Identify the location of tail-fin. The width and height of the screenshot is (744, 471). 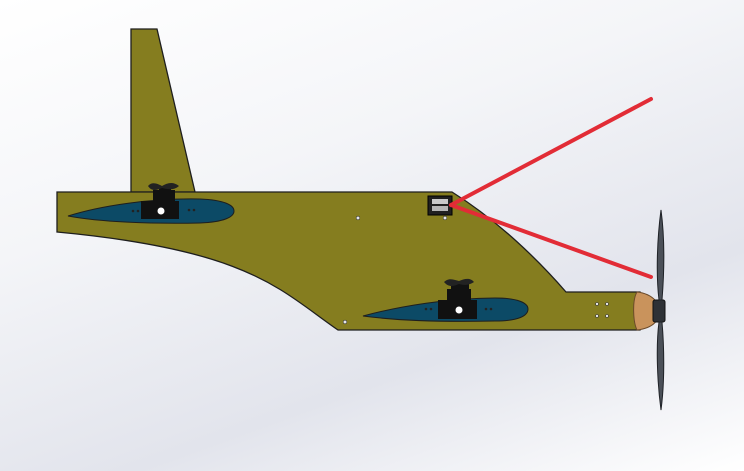
(163, 110).